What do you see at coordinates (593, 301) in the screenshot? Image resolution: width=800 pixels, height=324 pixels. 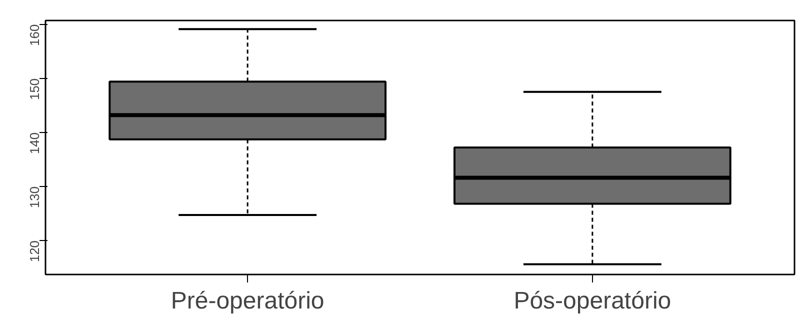 I see `x-tick-label: Pós-operatório` at bounding box center [593, 301].